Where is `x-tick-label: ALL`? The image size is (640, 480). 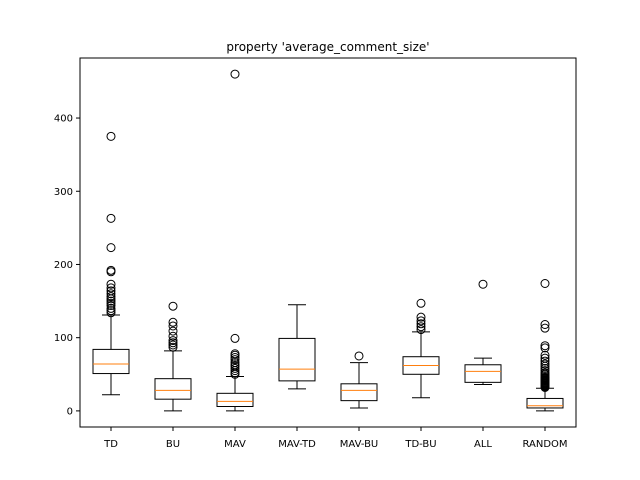 x-tick-label: ALL is located at coordinates (483, 444).